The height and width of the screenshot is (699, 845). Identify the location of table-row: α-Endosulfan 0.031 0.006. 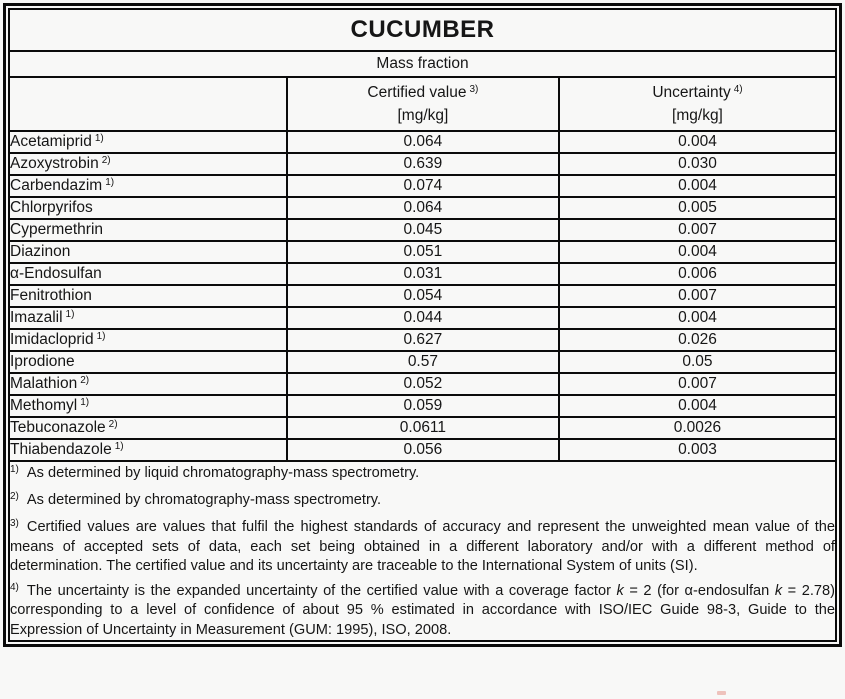
(423, 274).